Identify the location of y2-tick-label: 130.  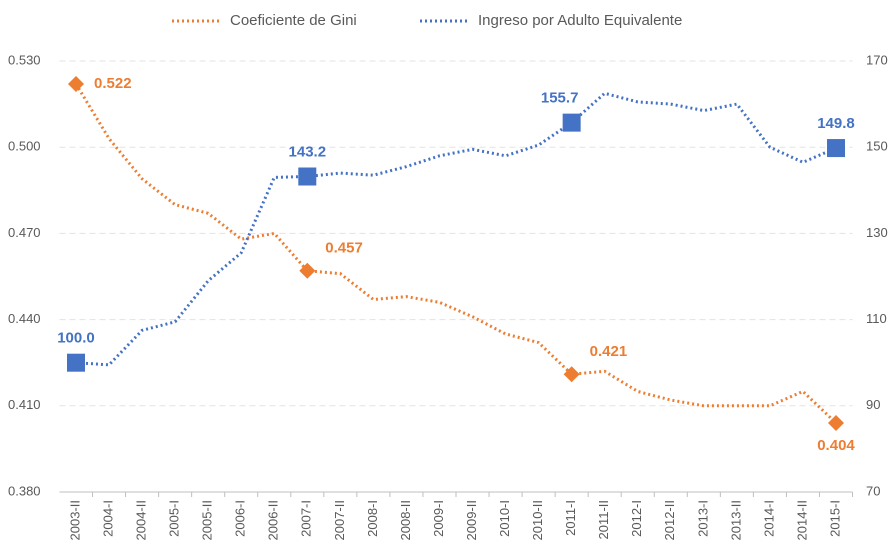
(877, 232).